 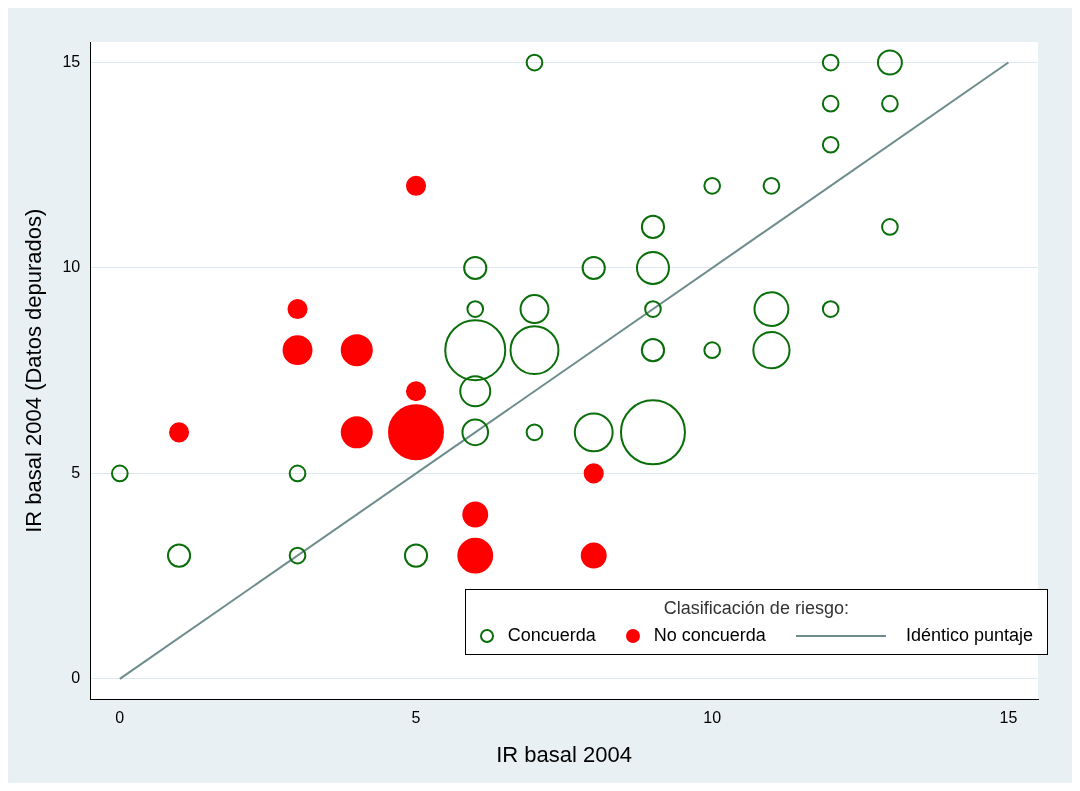 What do you see at coordinates (76, 678) in the screenshot?
I see `y-tick-label: 0` at bounding box center [76, 678].